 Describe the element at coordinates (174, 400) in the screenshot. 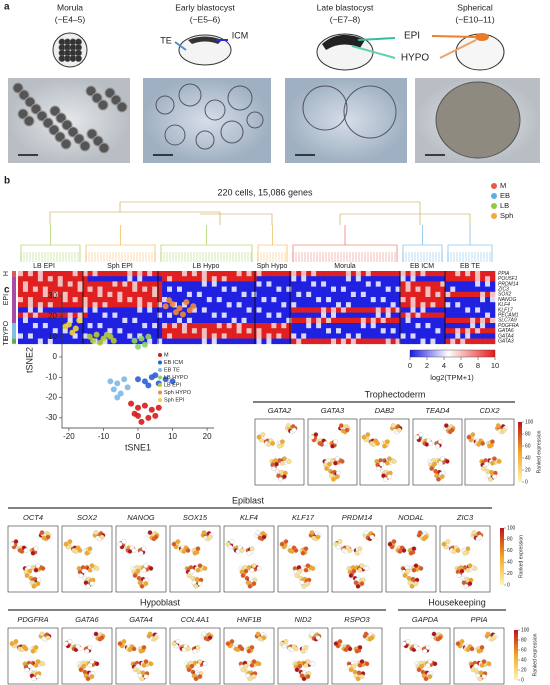

I see `legend-label: Sph EPI` at that location.